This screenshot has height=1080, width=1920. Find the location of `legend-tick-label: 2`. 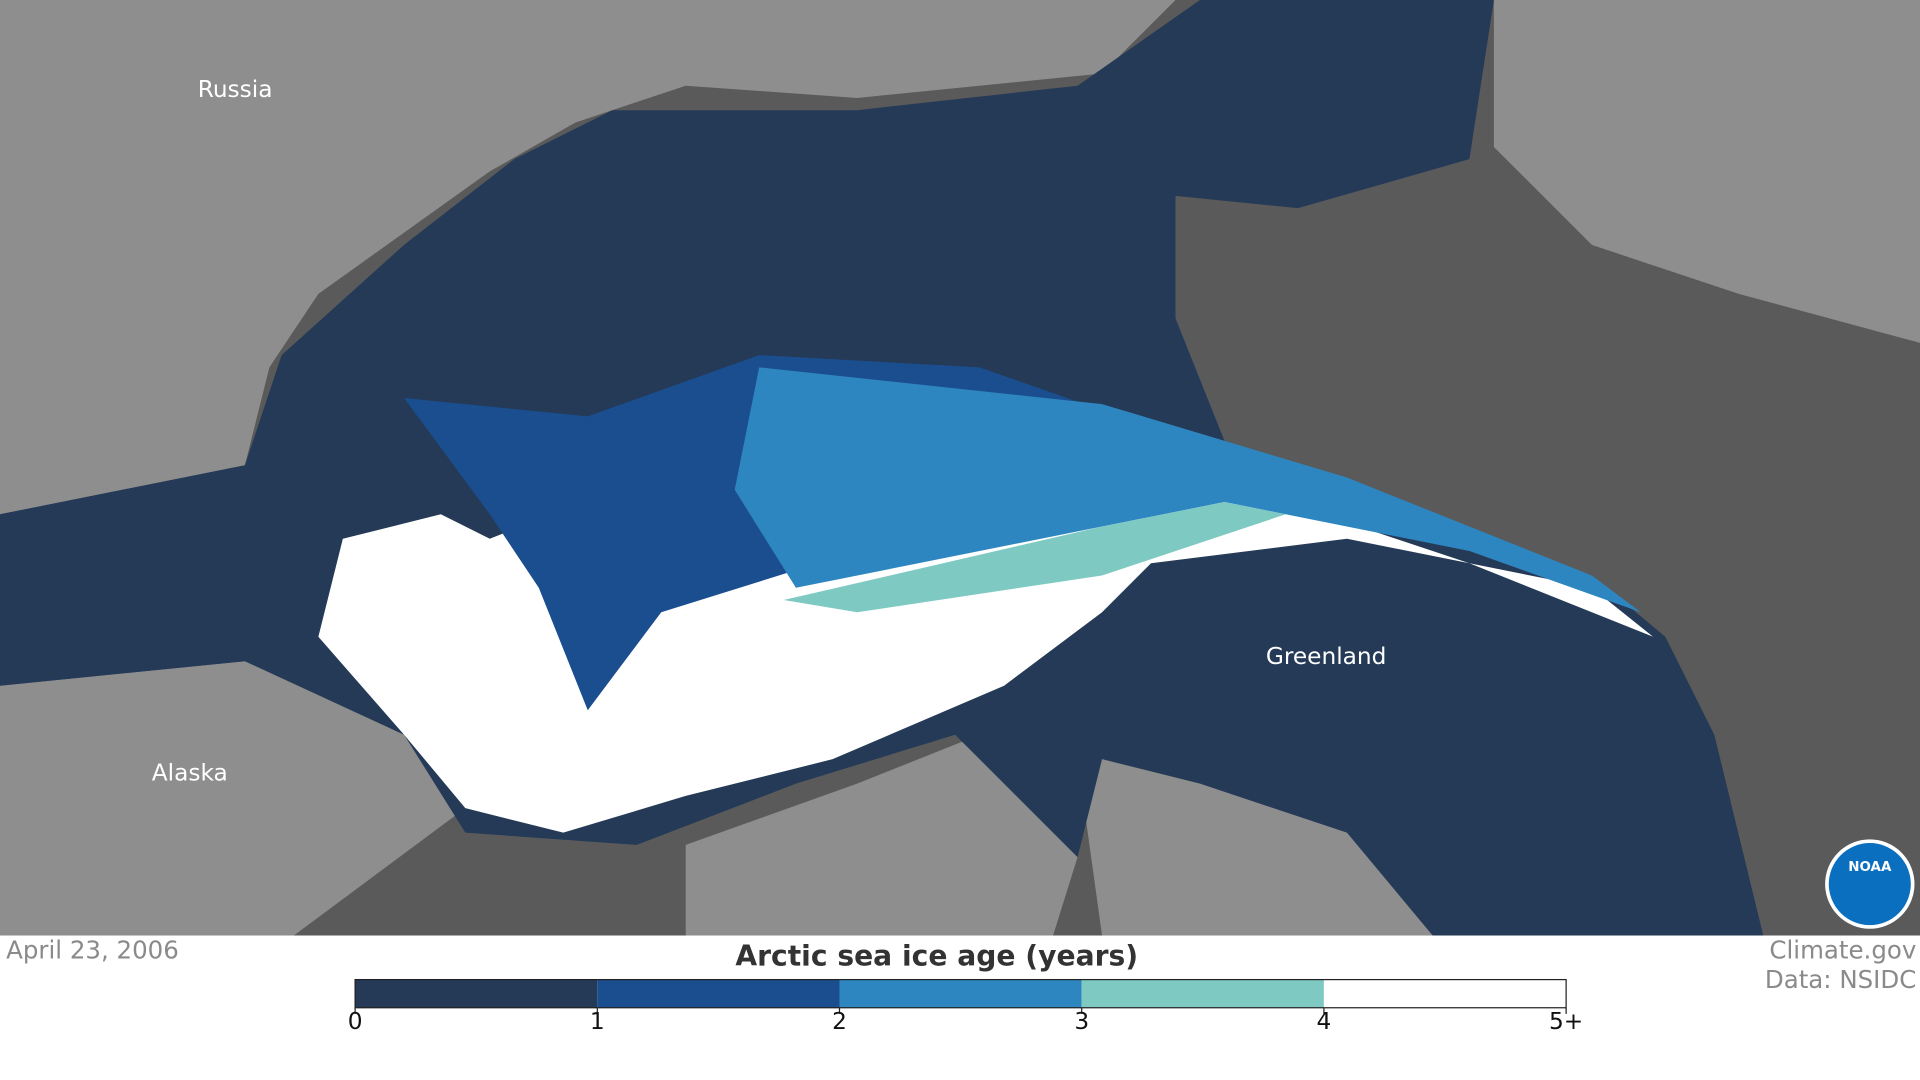

legend-tick-label: 2 is located at coordinates (839, 1021).